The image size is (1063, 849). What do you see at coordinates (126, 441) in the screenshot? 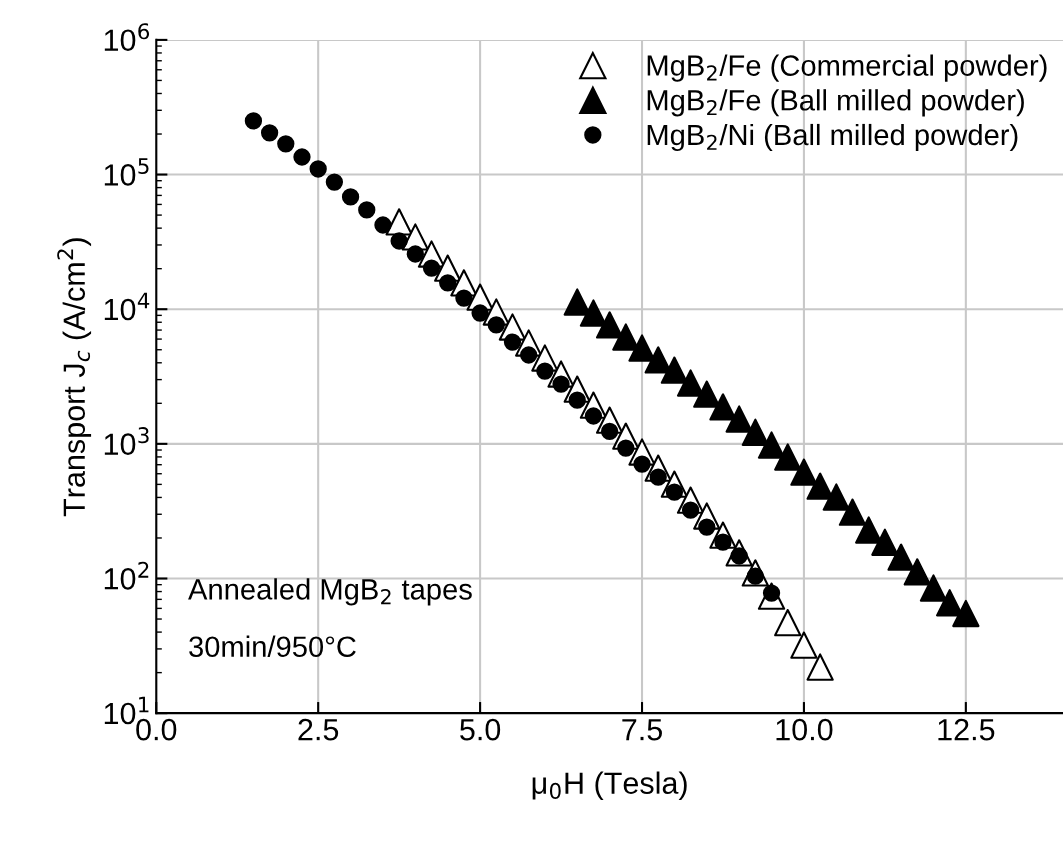
I see `y-tick-label: 10$^{3}$` at bounding box center [126, 441].